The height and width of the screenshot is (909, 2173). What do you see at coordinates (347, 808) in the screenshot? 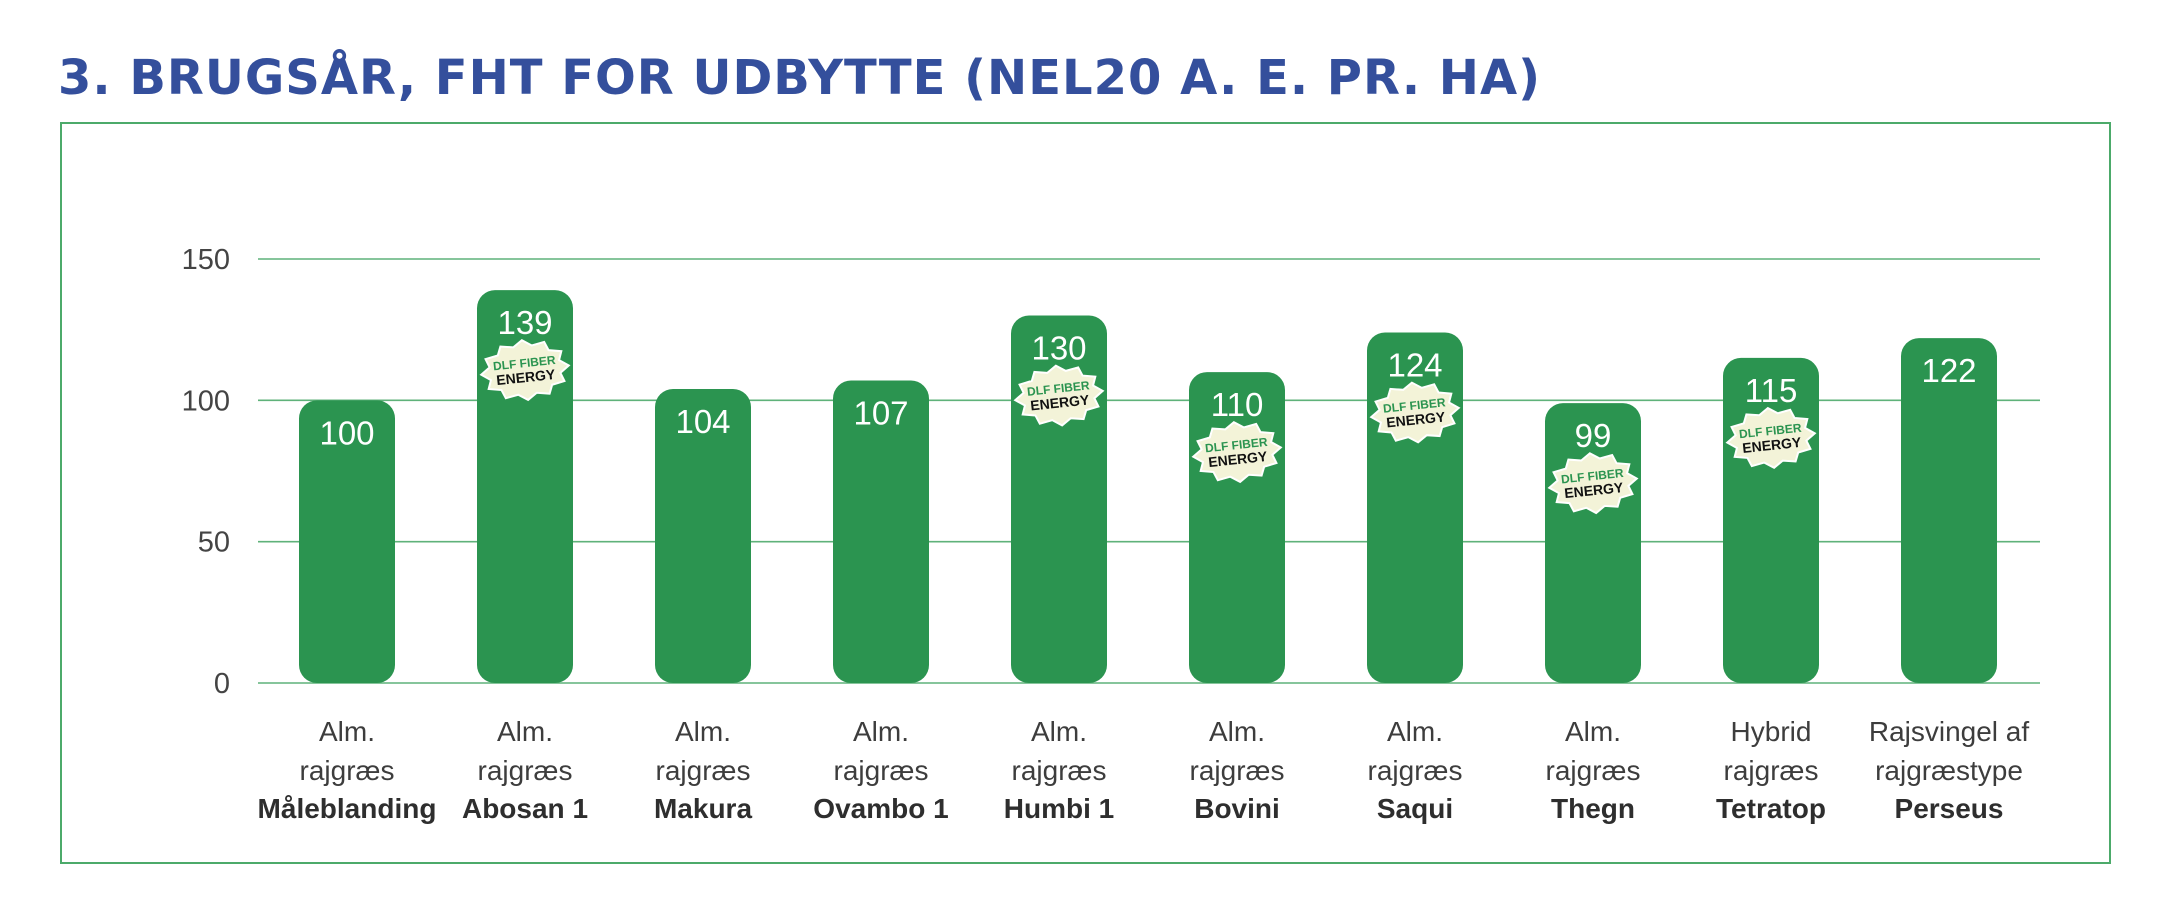
I see `category-name: Måleblanding` at bounding box center [347, 808].